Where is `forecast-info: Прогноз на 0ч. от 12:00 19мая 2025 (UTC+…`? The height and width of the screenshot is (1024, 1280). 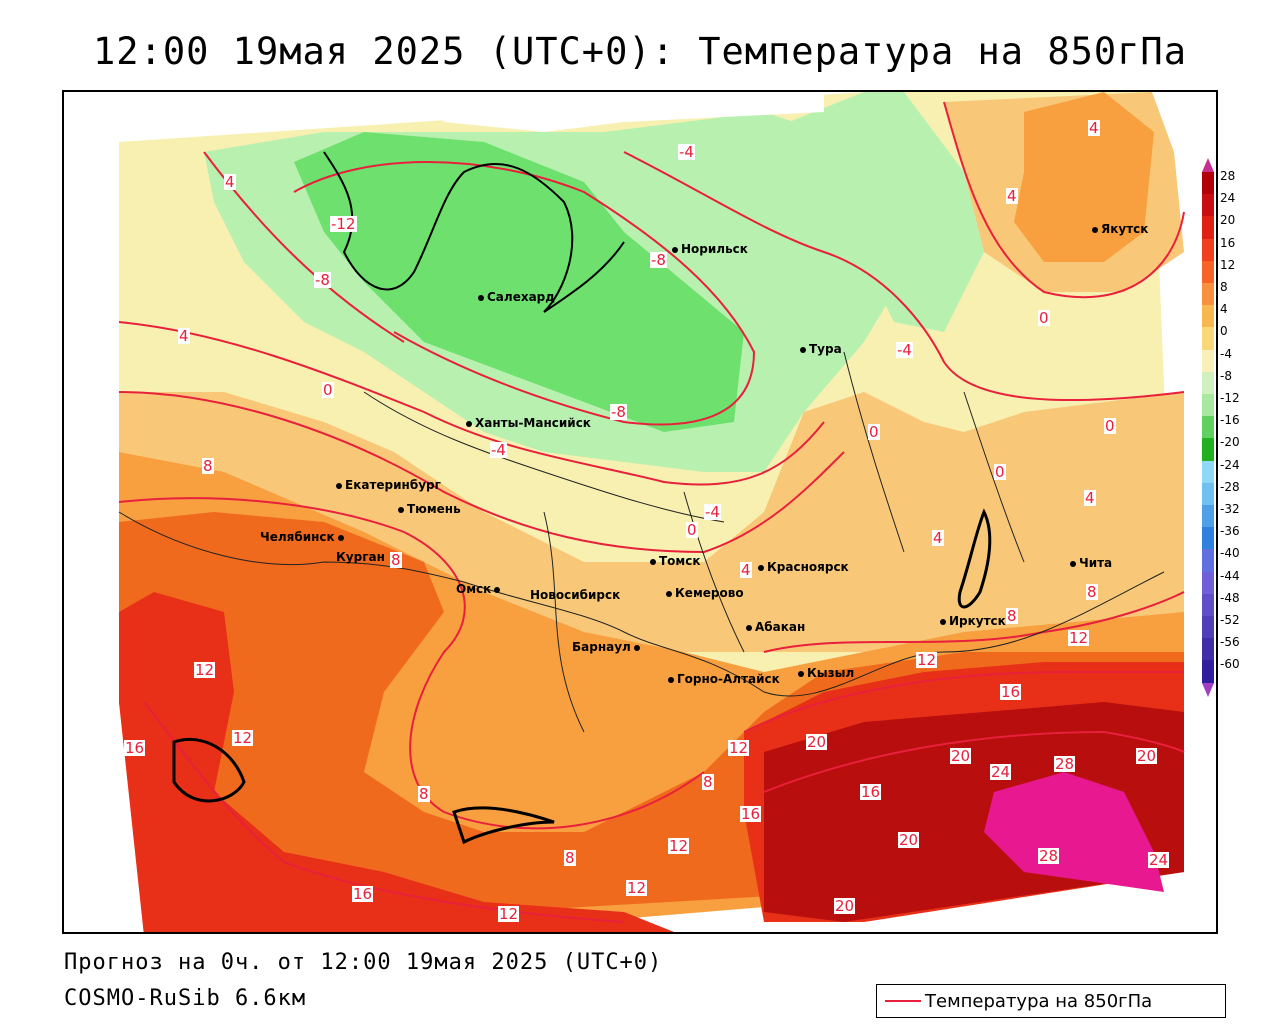 forecast-info: Прогноз на 0ч. от 12:00 19мая 2025 (UTC+… is located at coordinates (363, 962).